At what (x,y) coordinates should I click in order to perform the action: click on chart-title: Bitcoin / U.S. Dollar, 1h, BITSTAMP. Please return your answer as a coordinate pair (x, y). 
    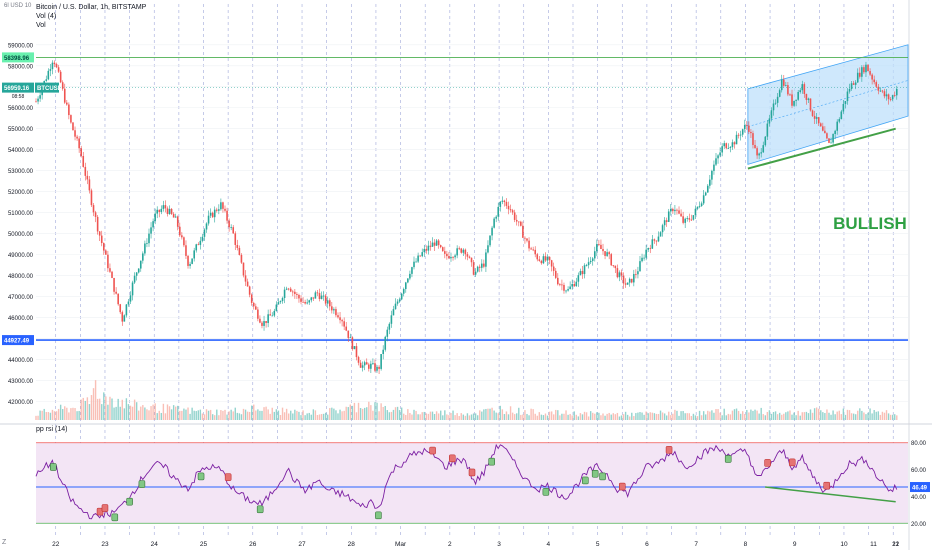
    Looking at the image, I should click on (91, 7).